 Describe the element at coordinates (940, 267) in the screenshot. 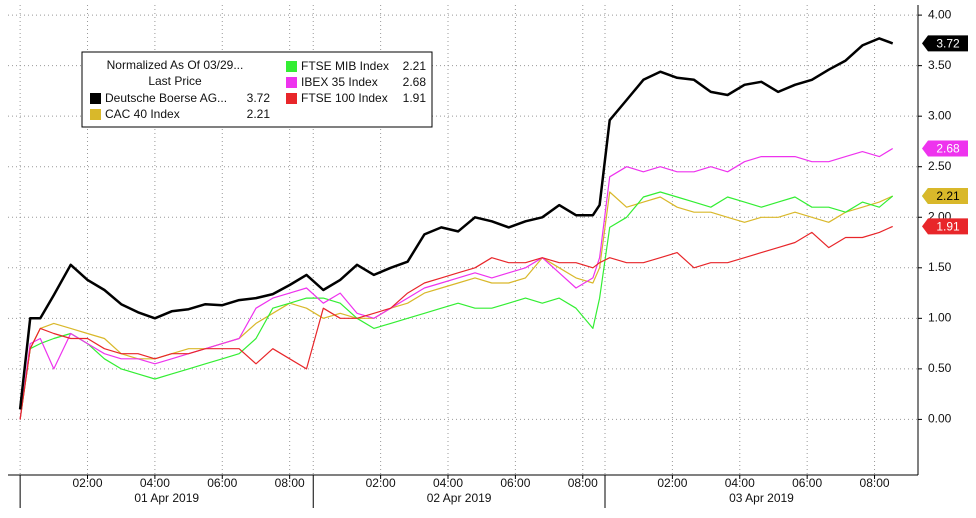

I see `y-tick-label: 1.50` at that location.